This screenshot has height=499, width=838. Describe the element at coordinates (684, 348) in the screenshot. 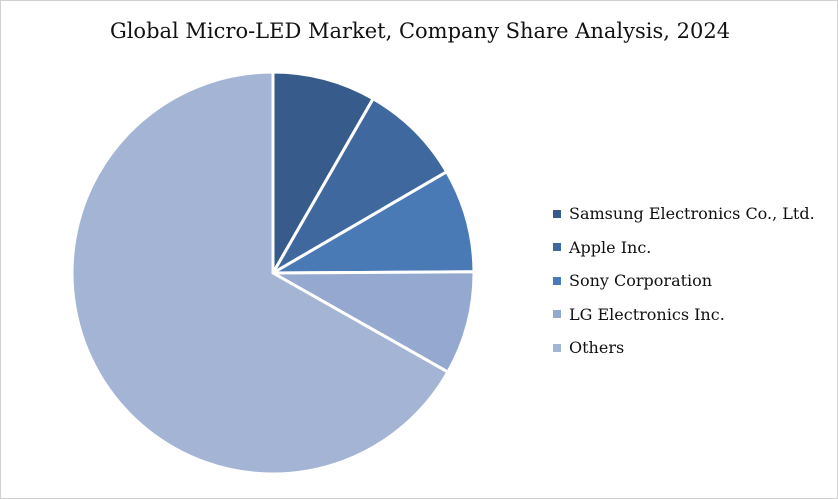

I see `legend-item: Others` at that location.